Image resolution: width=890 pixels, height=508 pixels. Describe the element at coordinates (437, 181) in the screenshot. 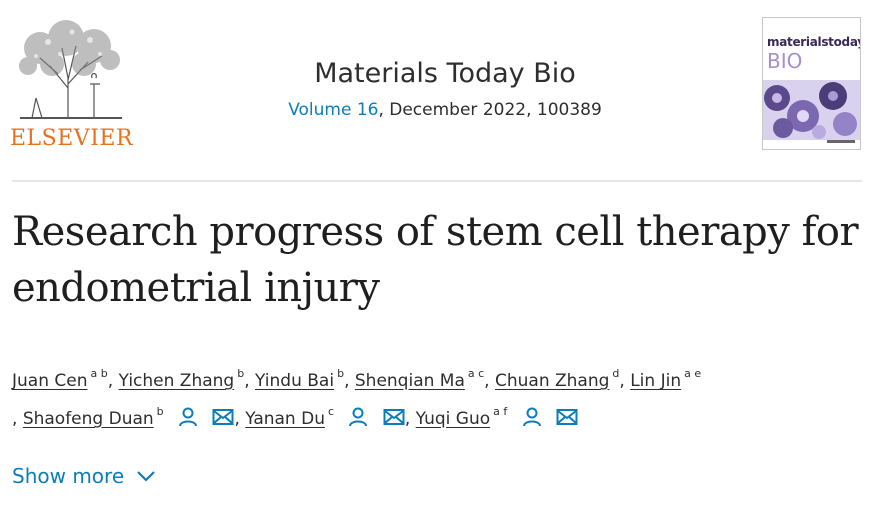

I see `header-divider` at that location.